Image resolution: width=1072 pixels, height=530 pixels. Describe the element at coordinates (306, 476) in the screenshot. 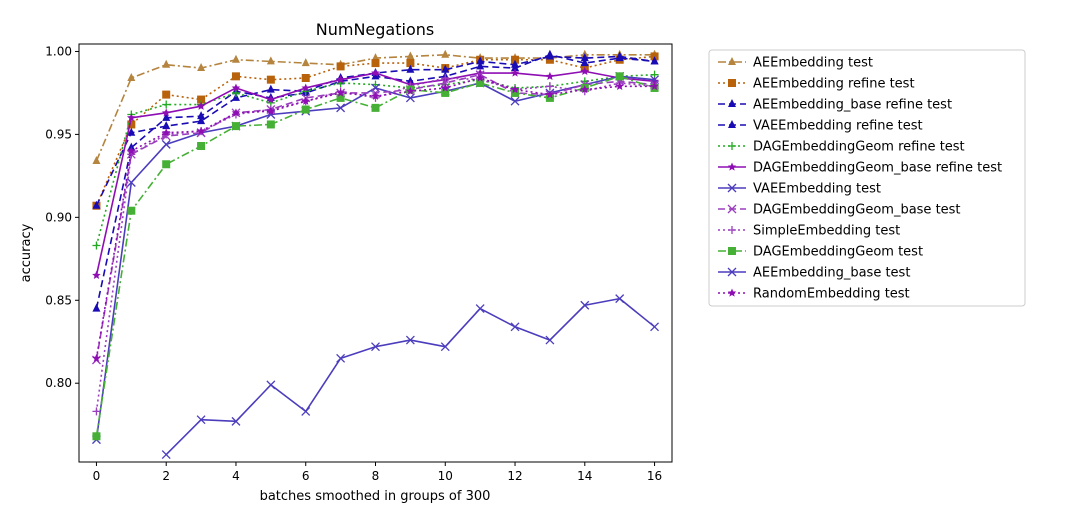

I see `x-tick-label: 6` at that location.